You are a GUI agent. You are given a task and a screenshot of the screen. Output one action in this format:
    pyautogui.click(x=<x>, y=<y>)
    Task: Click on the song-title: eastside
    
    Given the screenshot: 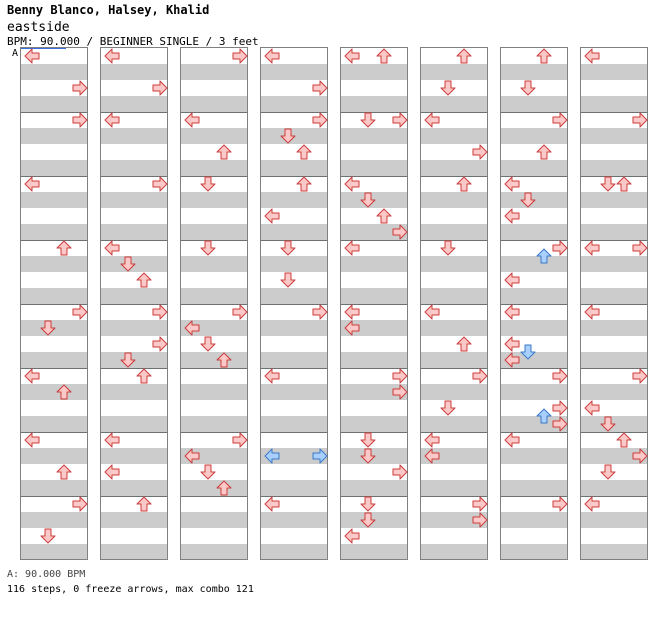 What is the action you would take?
    pyautogui.click(x=38, y=27)
    